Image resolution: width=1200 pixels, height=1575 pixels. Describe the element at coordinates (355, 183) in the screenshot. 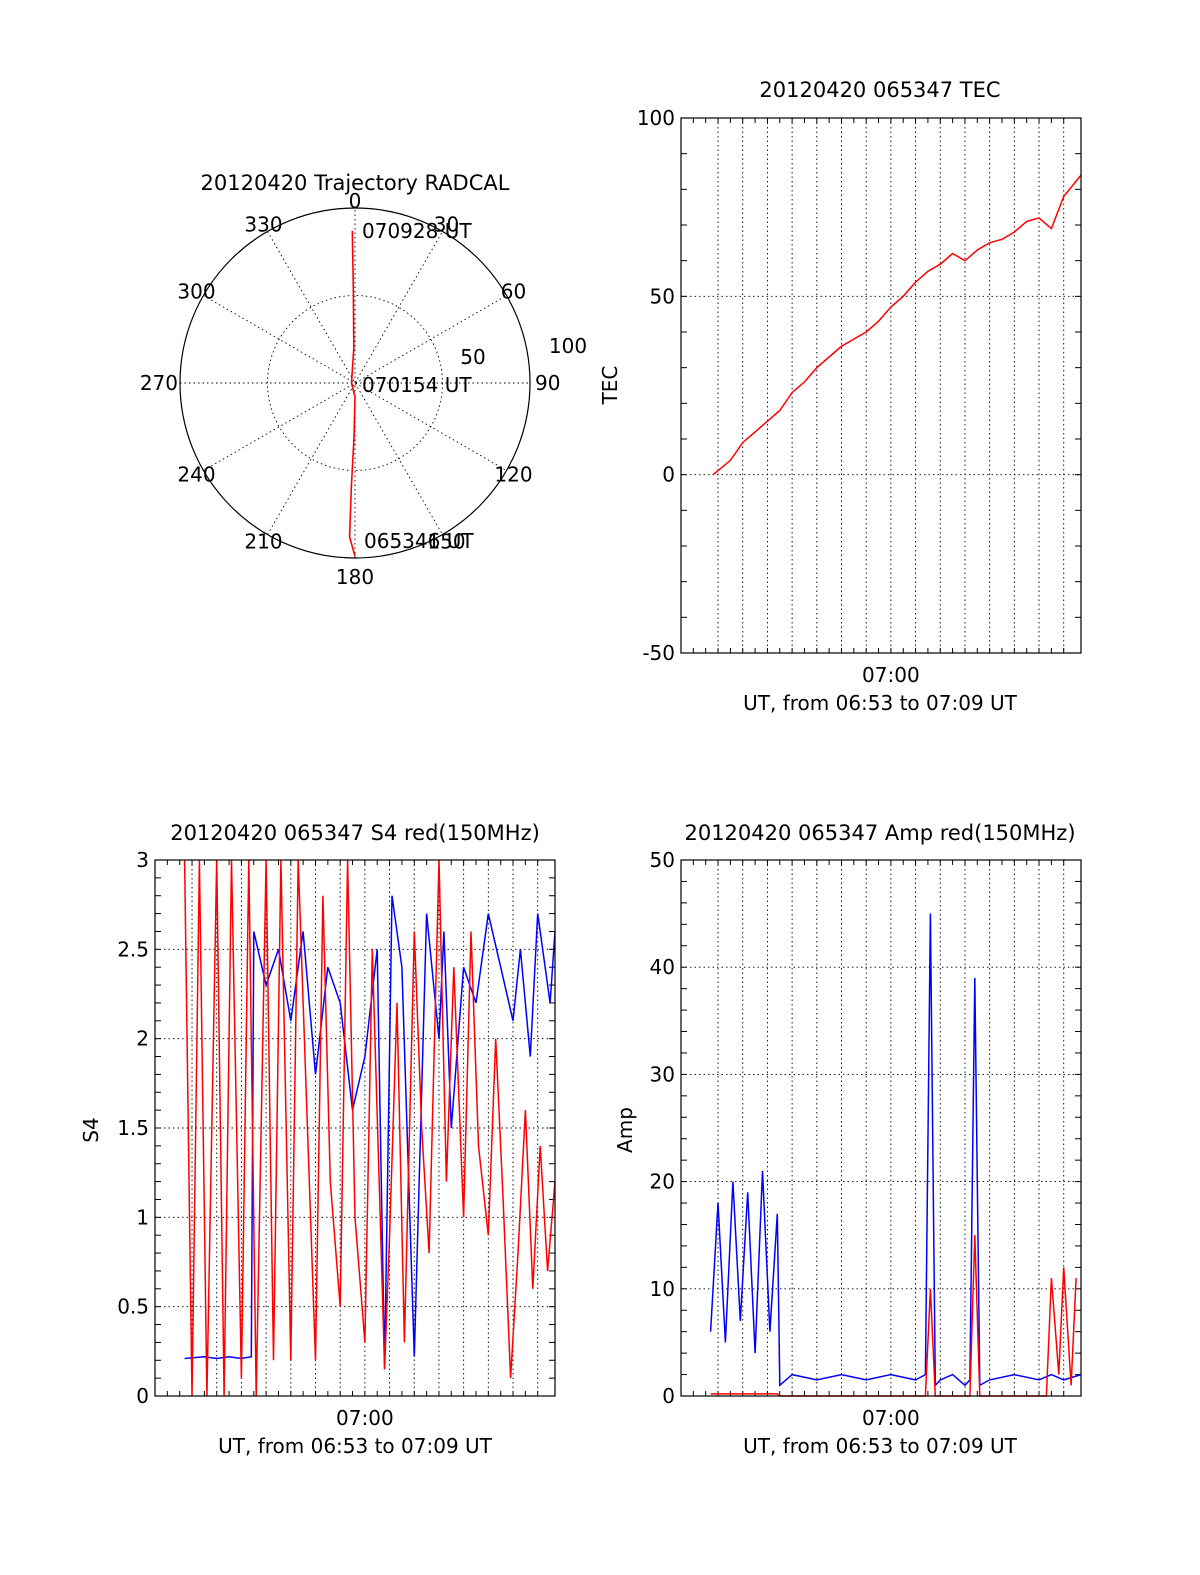

I see `polar-title: 20120420 Trajectory RADCAL` at that location.